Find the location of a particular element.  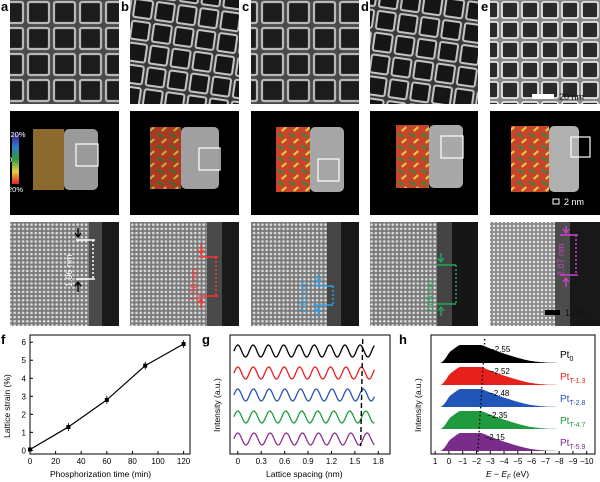

spacing-marker-b is located at coordinates (207, 276).